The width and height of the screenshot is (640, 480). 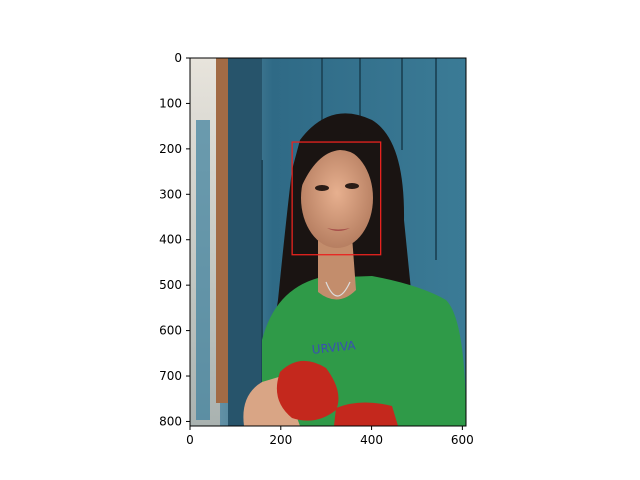 I want to click on y-tick-label: 600, so click(x=170, y=331).